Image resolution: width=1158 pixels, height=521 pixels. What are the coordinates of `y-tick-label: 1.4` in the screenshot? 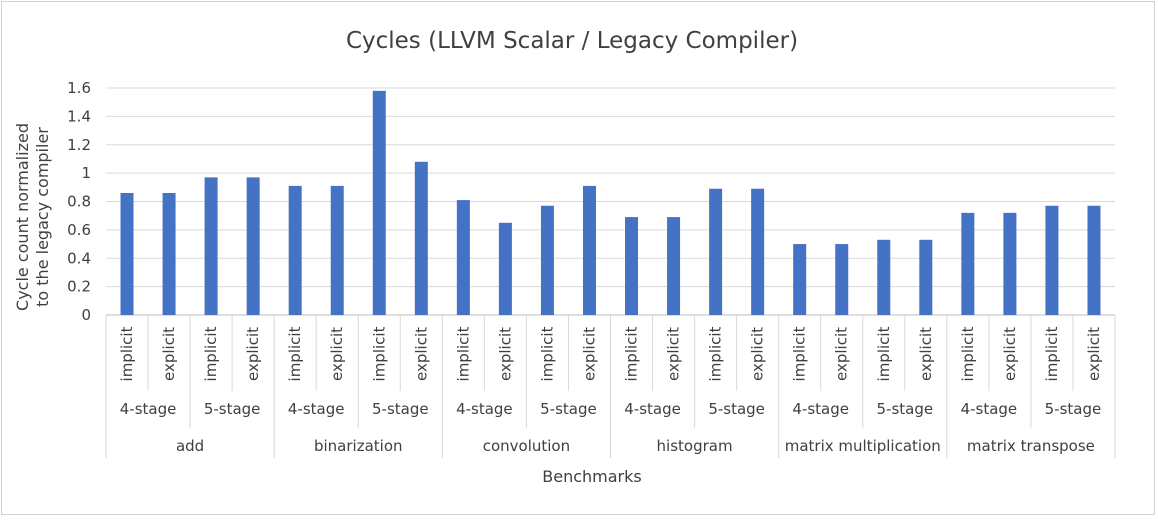 It's located at (79, 116).